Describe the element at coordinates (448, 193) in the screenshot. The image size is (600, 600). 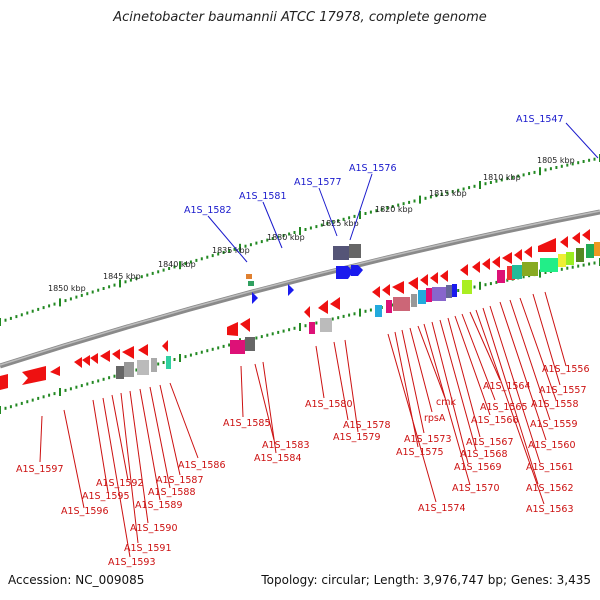
I see `kbp-label: 1815 kbp` at that location.